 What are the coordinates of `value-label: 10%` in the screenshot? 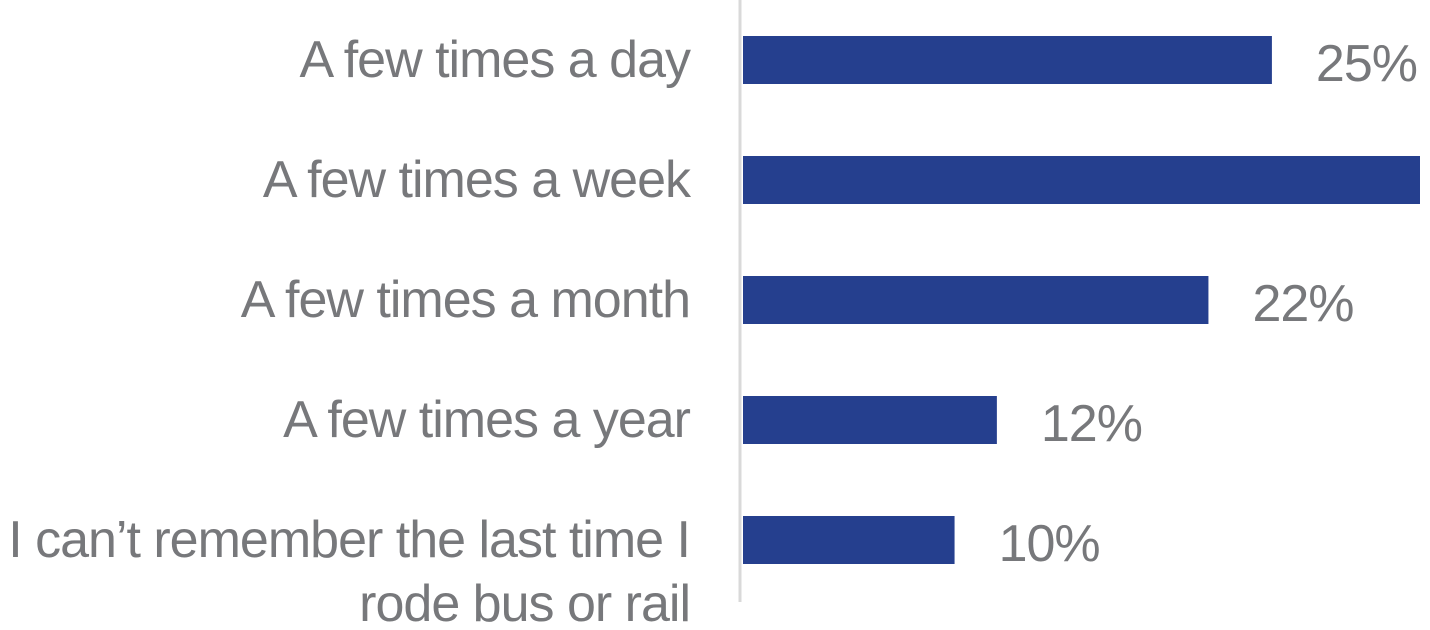 It's located at (1049, 544).